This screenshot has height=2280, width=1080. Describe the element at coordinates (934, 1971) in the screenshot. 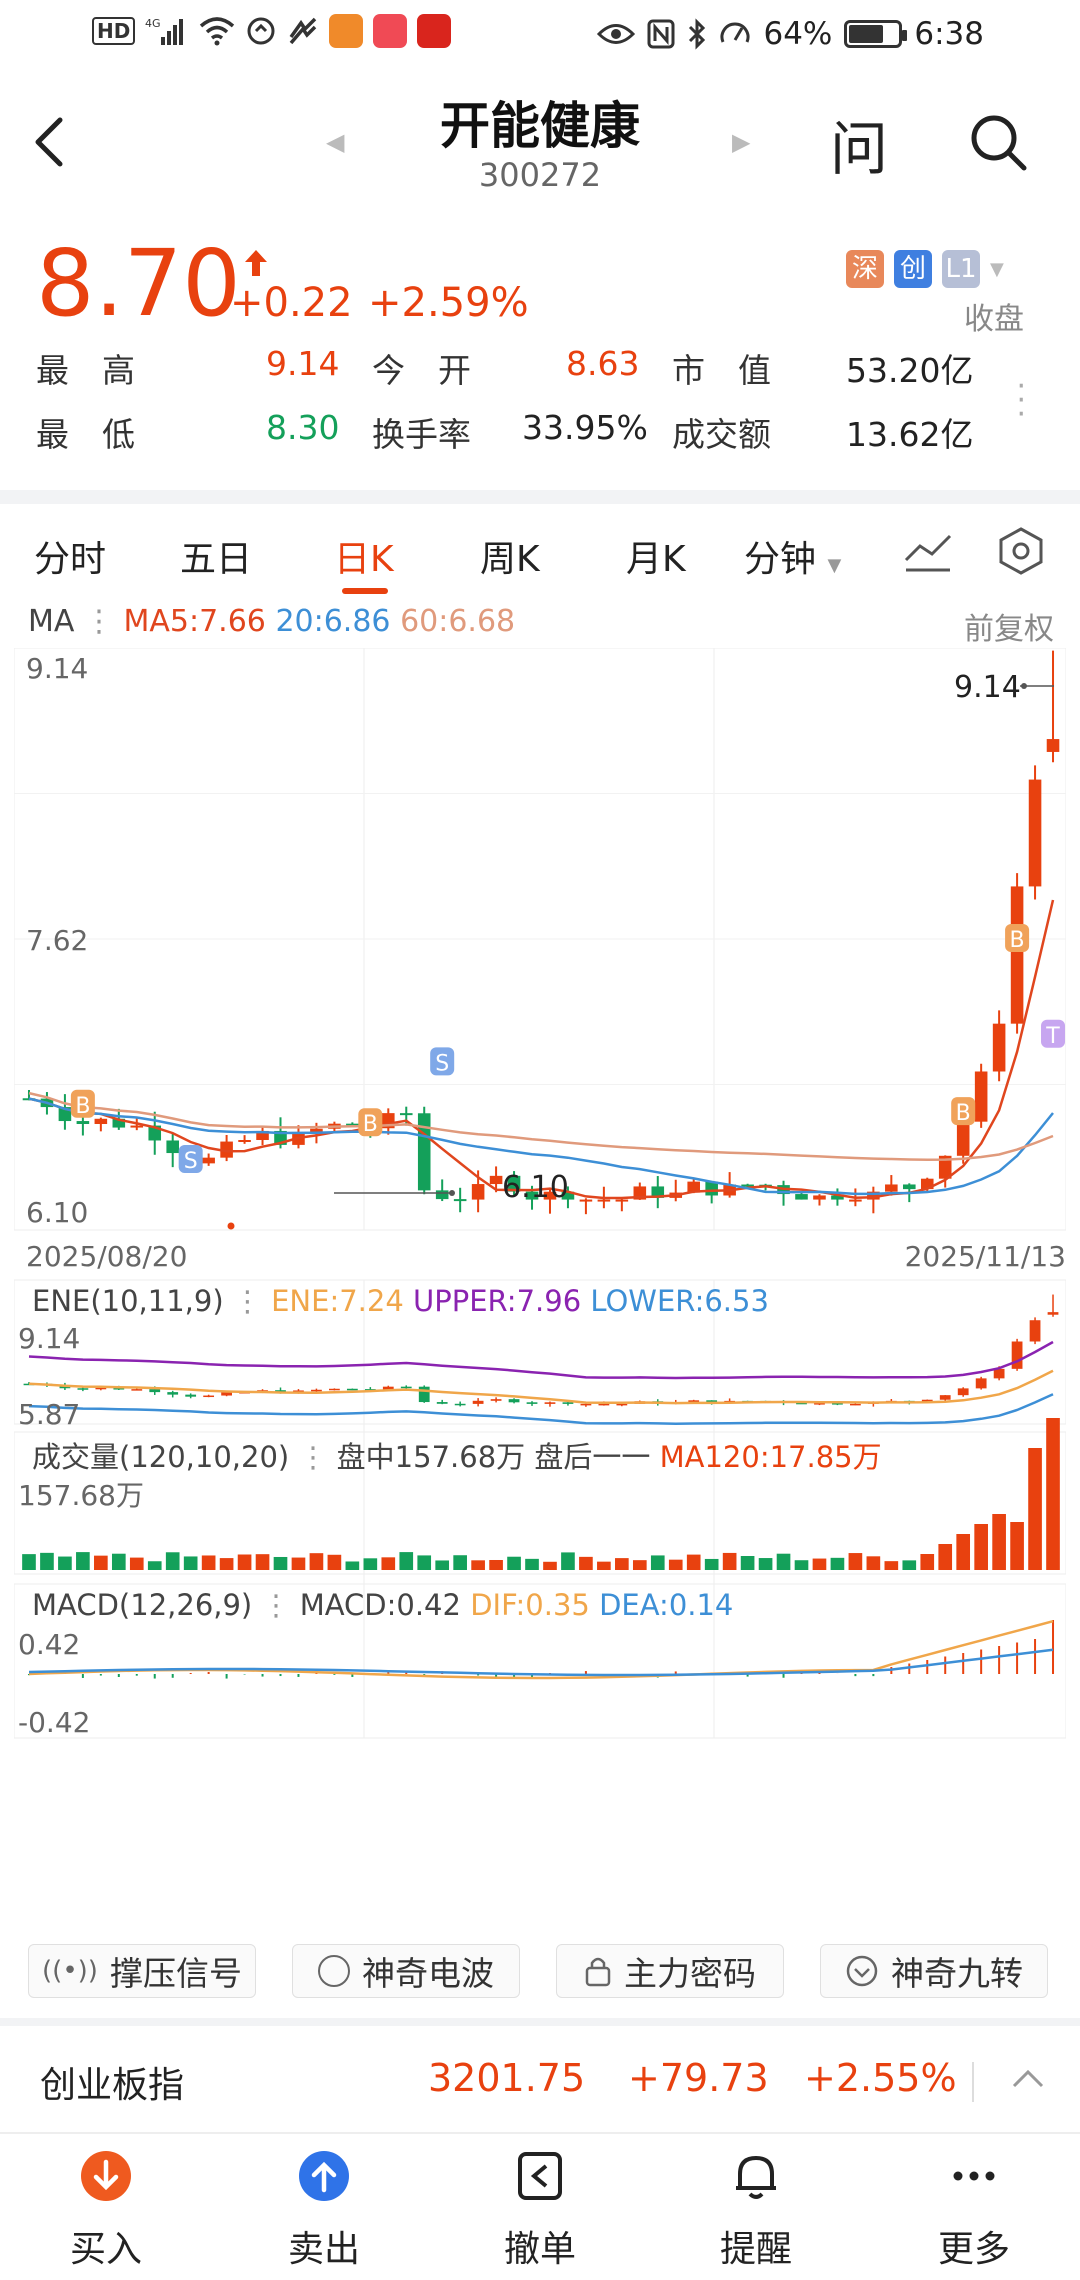

I see `magic-nine-button: 神奇九转` at that location.